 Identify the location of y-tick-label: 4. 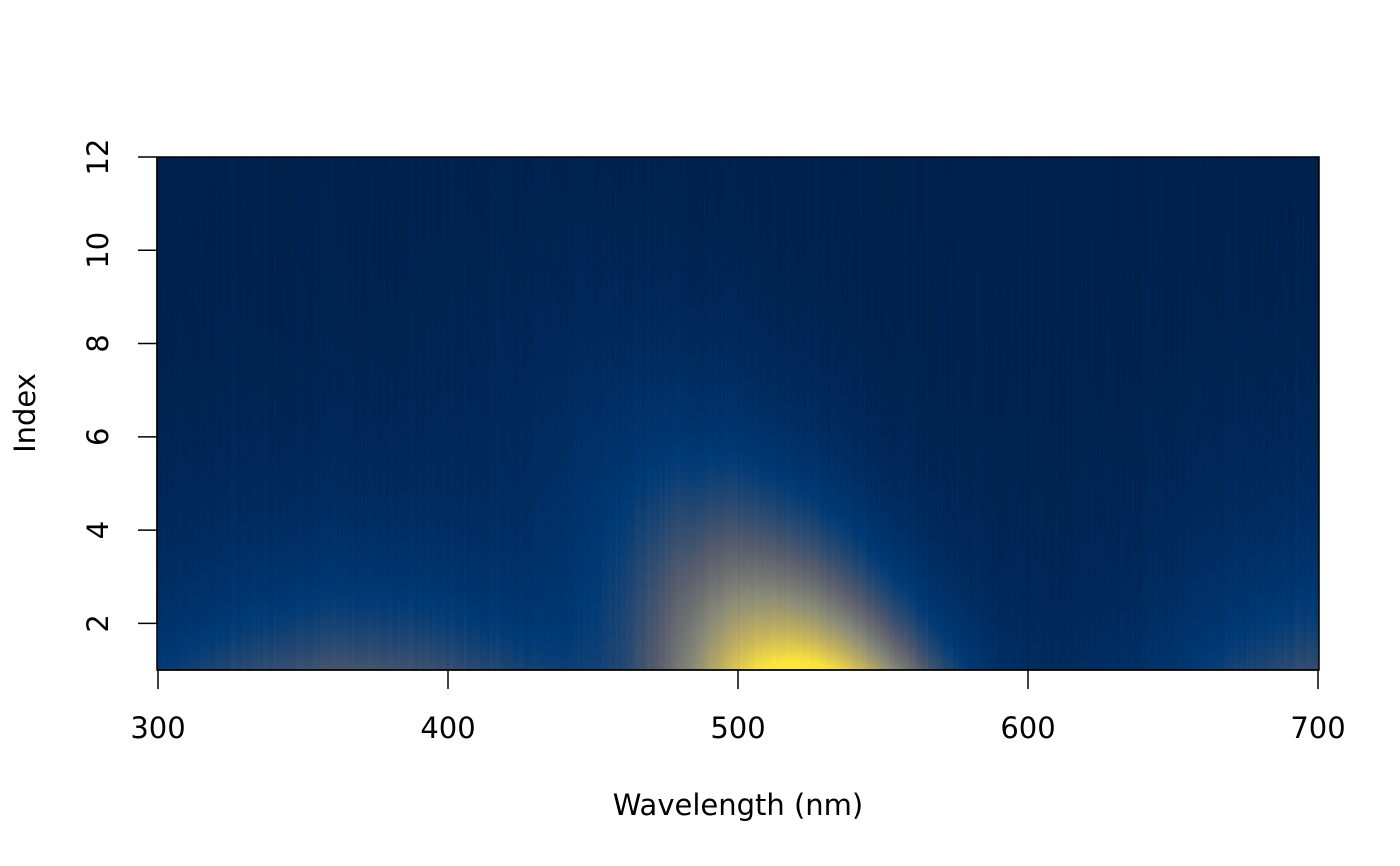
(98, 530).